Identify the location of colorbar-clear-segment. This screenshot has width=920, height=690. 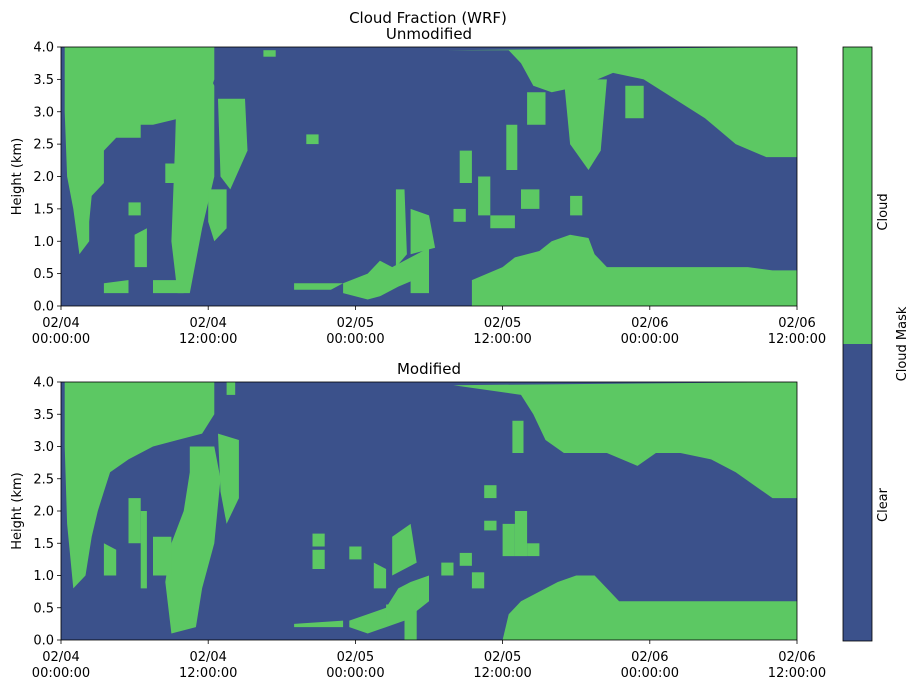
(857, 492).